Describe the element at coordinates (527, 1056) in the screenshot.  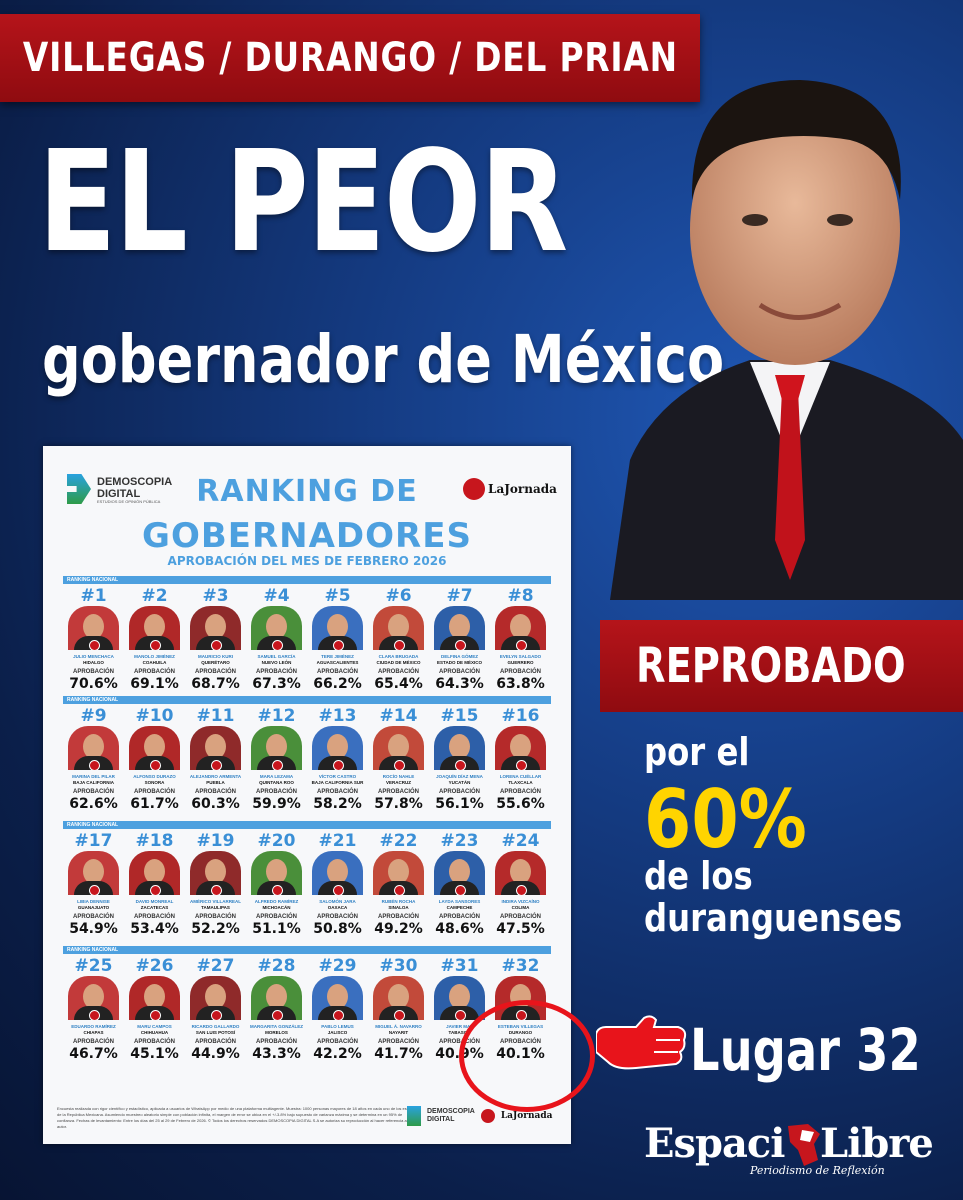
I see `highlight-circle` at that location.